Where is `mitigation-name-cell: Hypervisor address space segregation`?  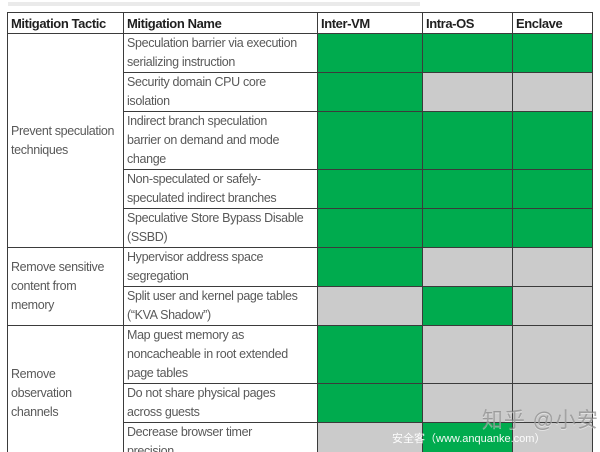 mitigation-name-cell: Hypervisor address space segregation is located at coordinates (220, 267).